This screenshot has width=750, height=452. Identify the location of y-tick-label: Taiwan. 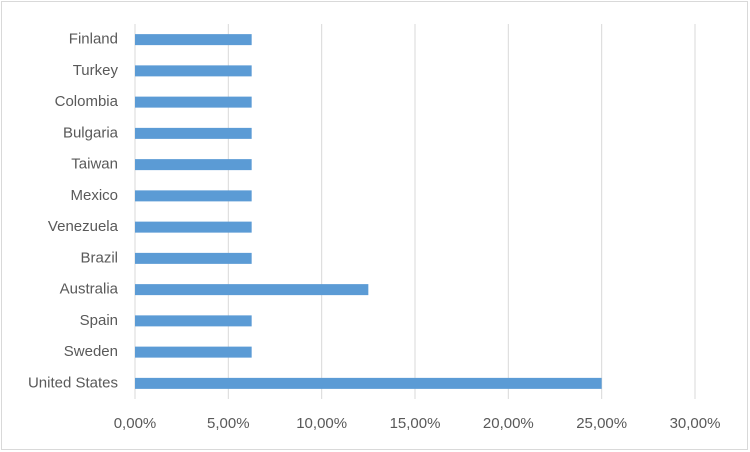
(94, 164).